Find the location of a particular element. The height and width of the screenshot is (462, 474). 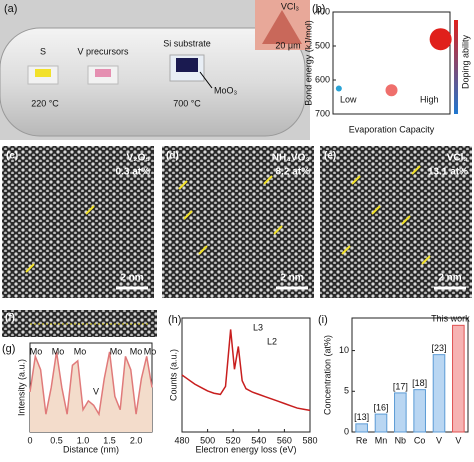

y-axis-label: Concentration (at%) is located at coordinates (327, 375).